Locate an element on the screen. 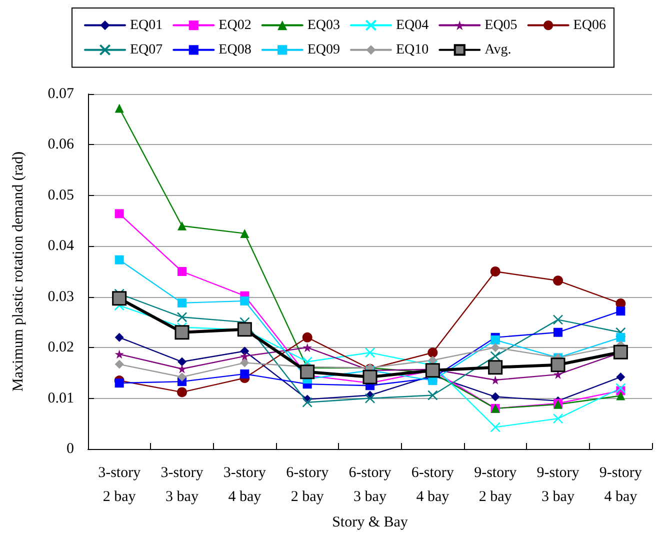 The image size is (669, 540). legend-label: EQ02 is located at coordinates (235, 25).